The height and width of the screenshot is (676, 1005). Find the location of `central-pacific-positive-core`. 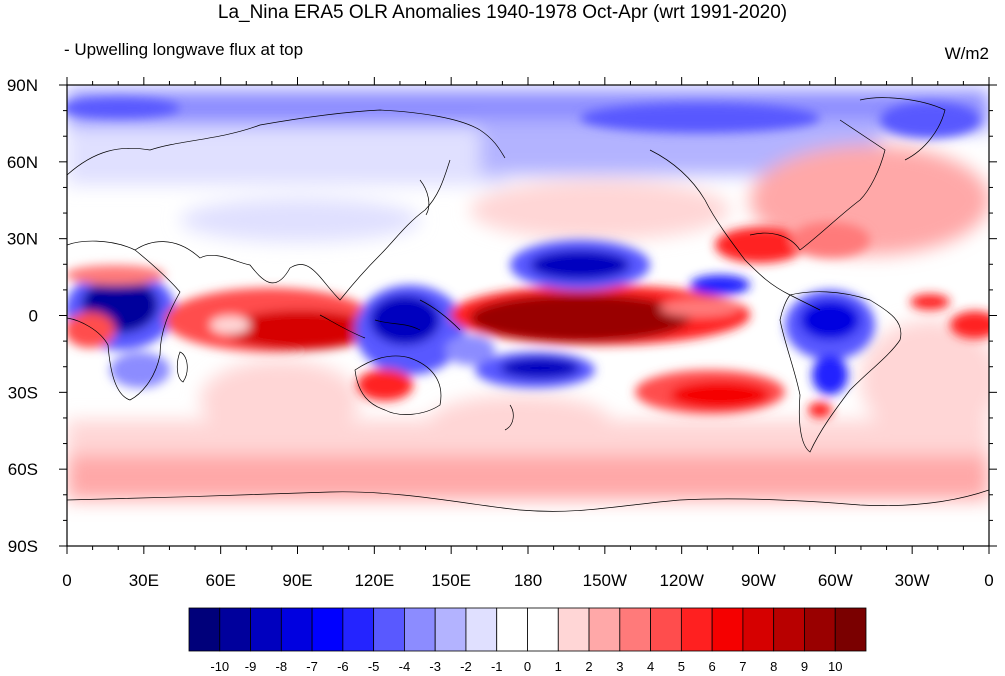

central-pacific-positive-core is located at coordinates (580, 318).